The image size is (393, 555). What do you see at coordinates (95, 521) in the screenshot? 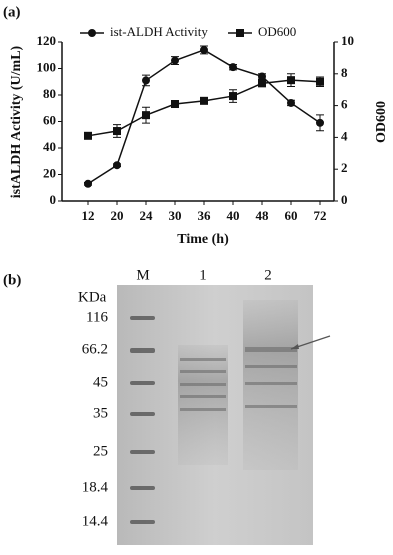
I see `marker-label: 14.4` at bounding box center [95, 521].